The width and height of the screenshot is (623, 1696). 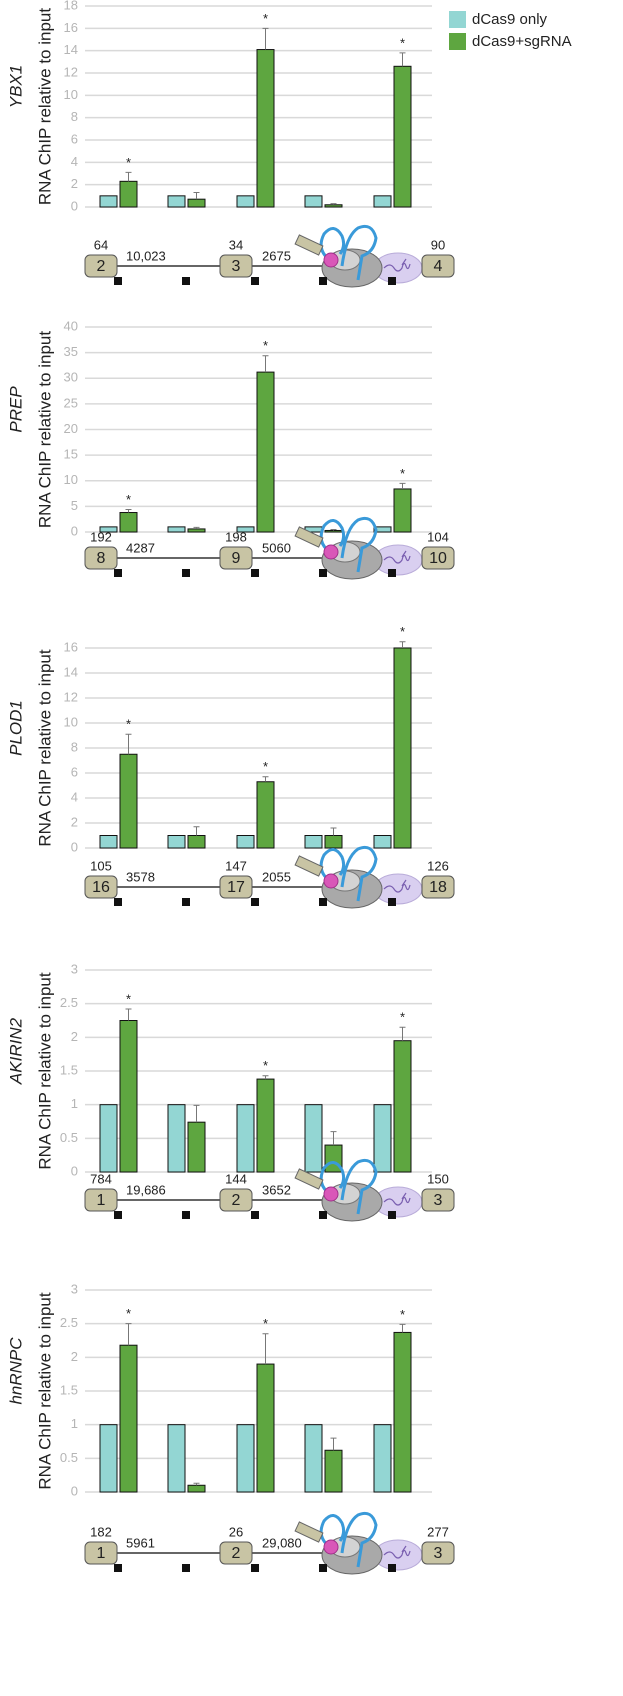 I want to click on exon-length: 198, so click(x=236, y=536).